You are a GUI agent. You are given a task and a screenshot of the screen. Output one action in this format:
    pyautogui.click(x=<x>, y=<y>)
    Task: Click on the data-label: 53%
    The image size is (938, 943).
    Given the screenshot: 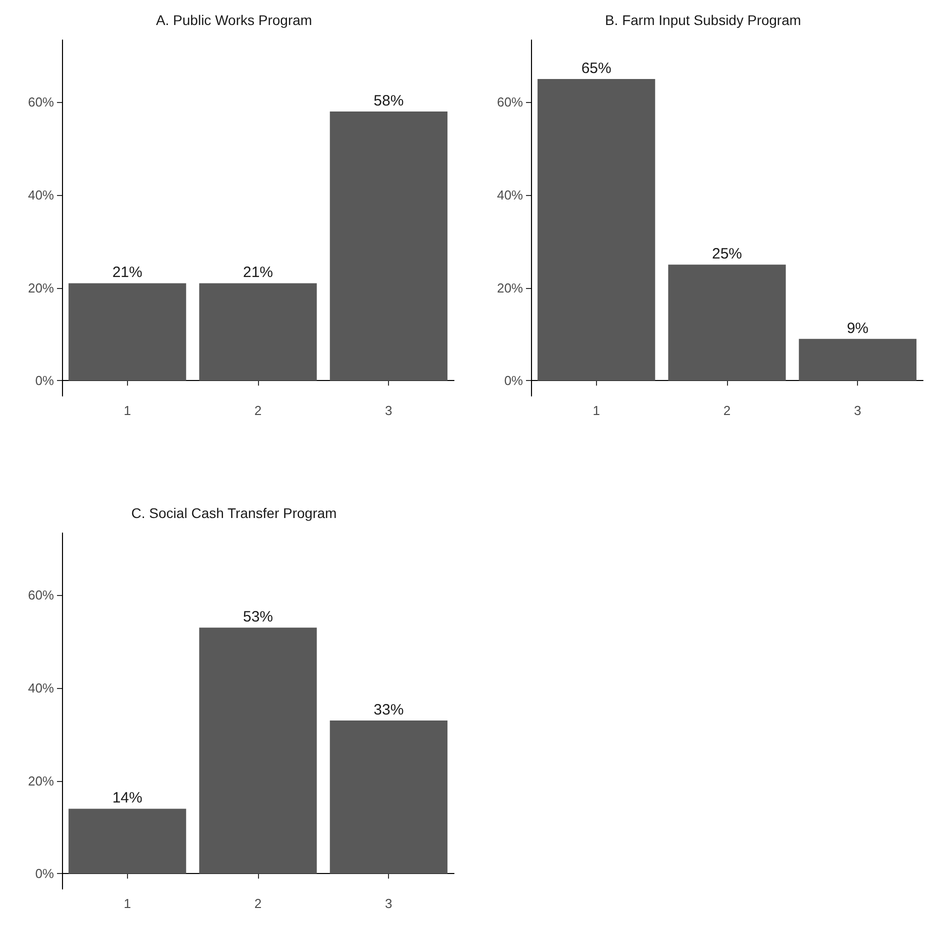 What is the action you would take?
    pyautogui.click(x=258, y=617)
    